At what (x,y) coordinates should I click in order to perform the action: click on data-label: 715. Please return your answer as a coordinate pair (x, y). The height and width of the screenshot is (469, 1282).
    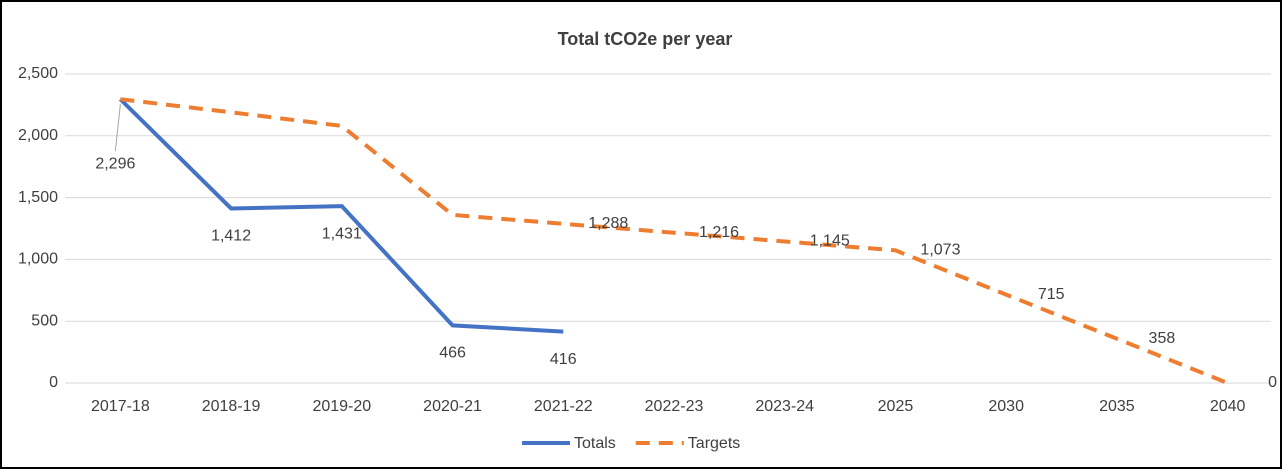
    Looking at the image, I should click on (1051, 294).